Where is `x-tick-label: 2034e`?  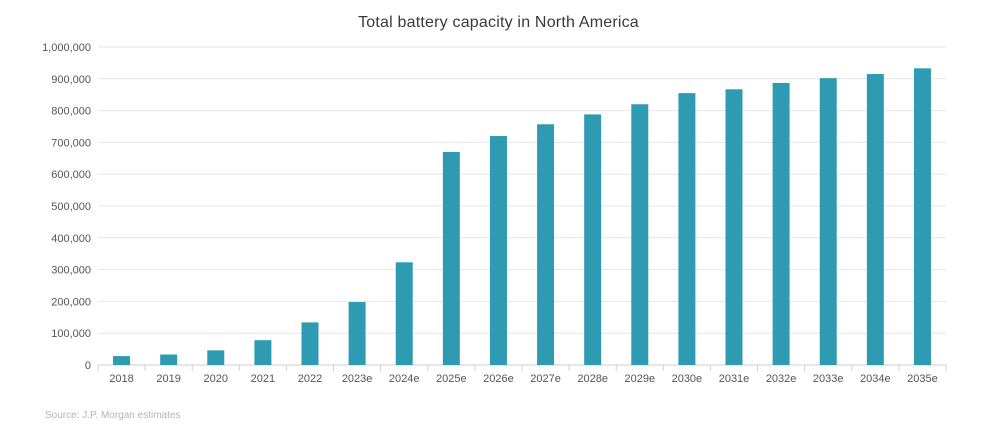 x-tick-label: 2034e is located at coordinates (875, 379).